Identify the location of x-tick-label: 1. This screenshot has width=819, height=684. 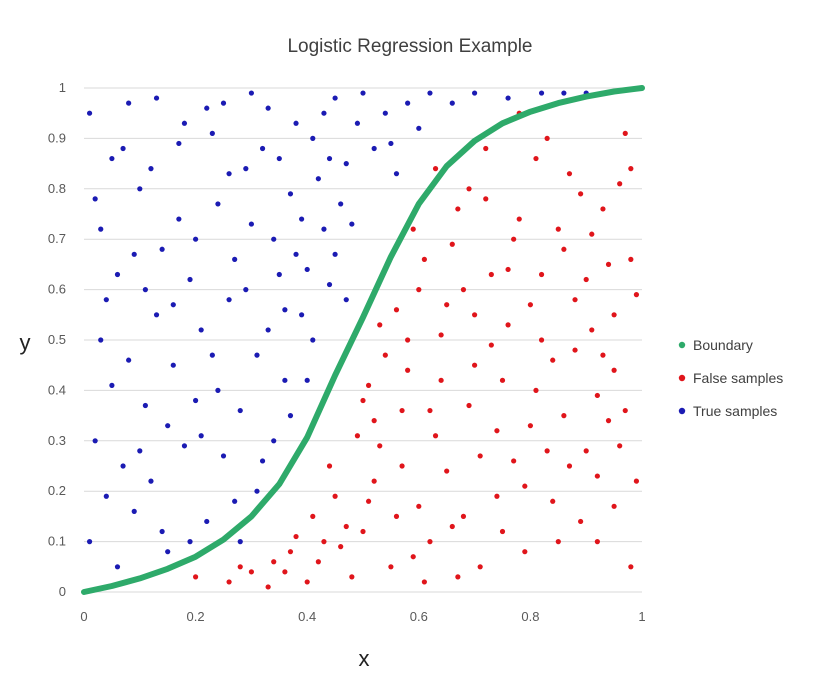
(641, 616).